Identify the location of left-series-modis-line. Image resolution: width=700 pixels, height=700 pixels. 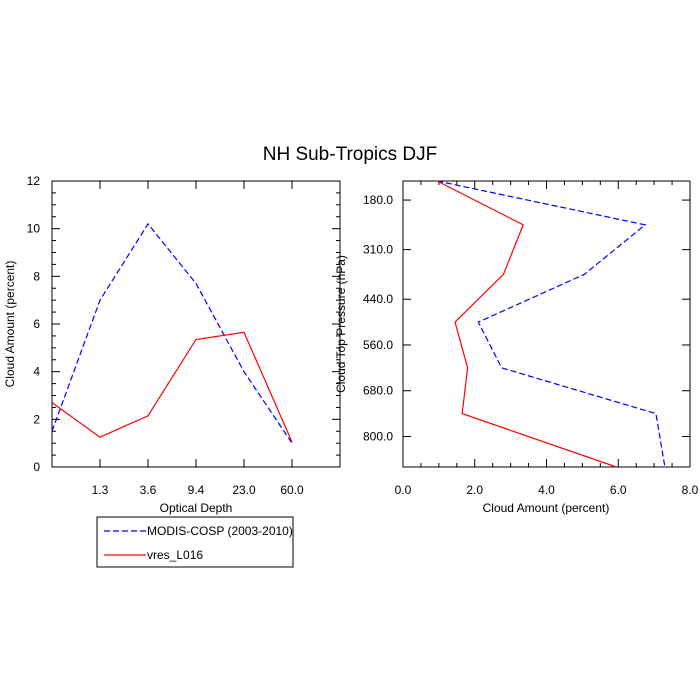
(172, 333).